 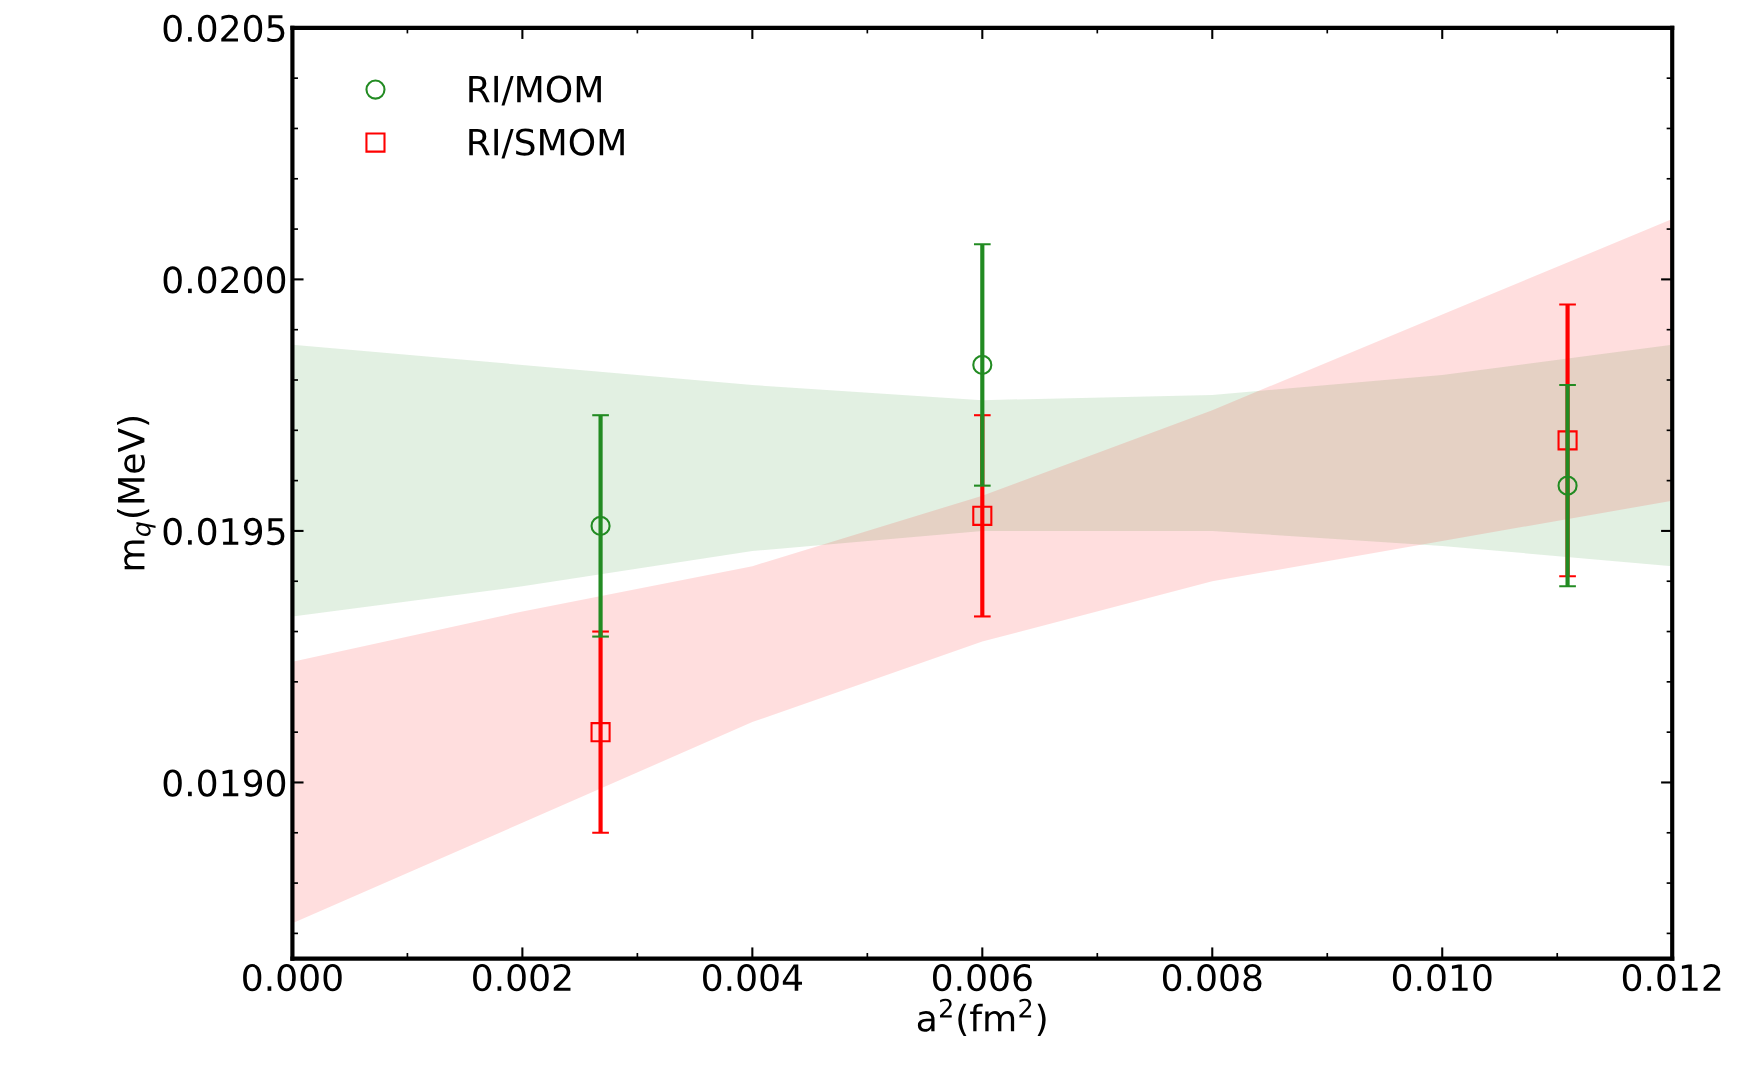 I want to click on x-tick-label: 0.004, so click(x=753, y=978).